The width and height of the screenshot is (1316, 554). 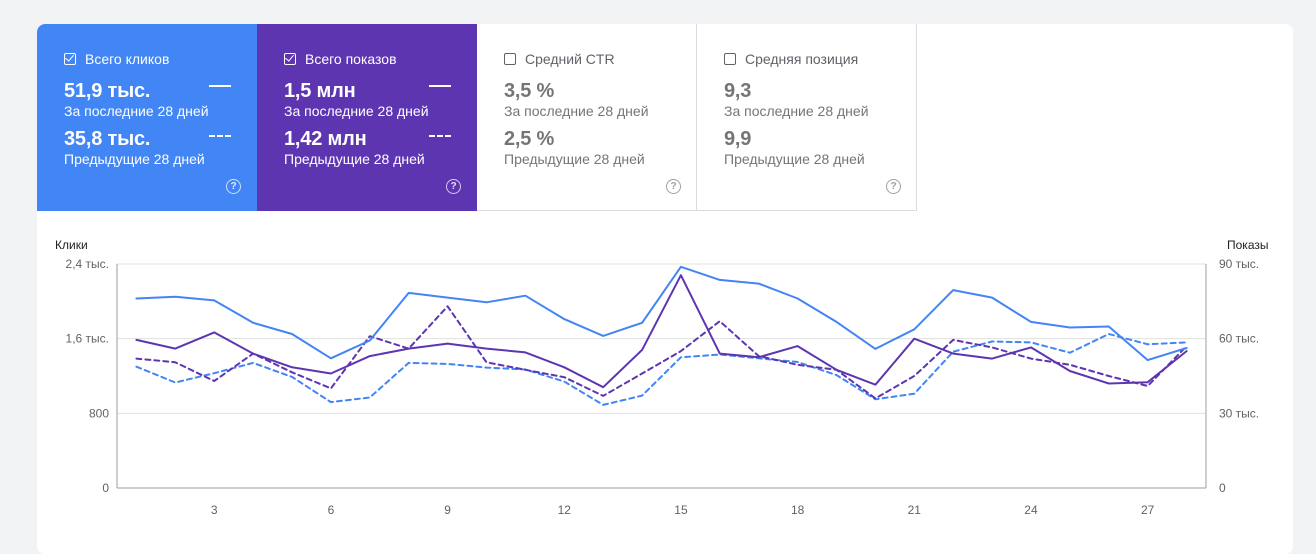 I want to click on left-tick-label: 800, so click(x=99, y=413).